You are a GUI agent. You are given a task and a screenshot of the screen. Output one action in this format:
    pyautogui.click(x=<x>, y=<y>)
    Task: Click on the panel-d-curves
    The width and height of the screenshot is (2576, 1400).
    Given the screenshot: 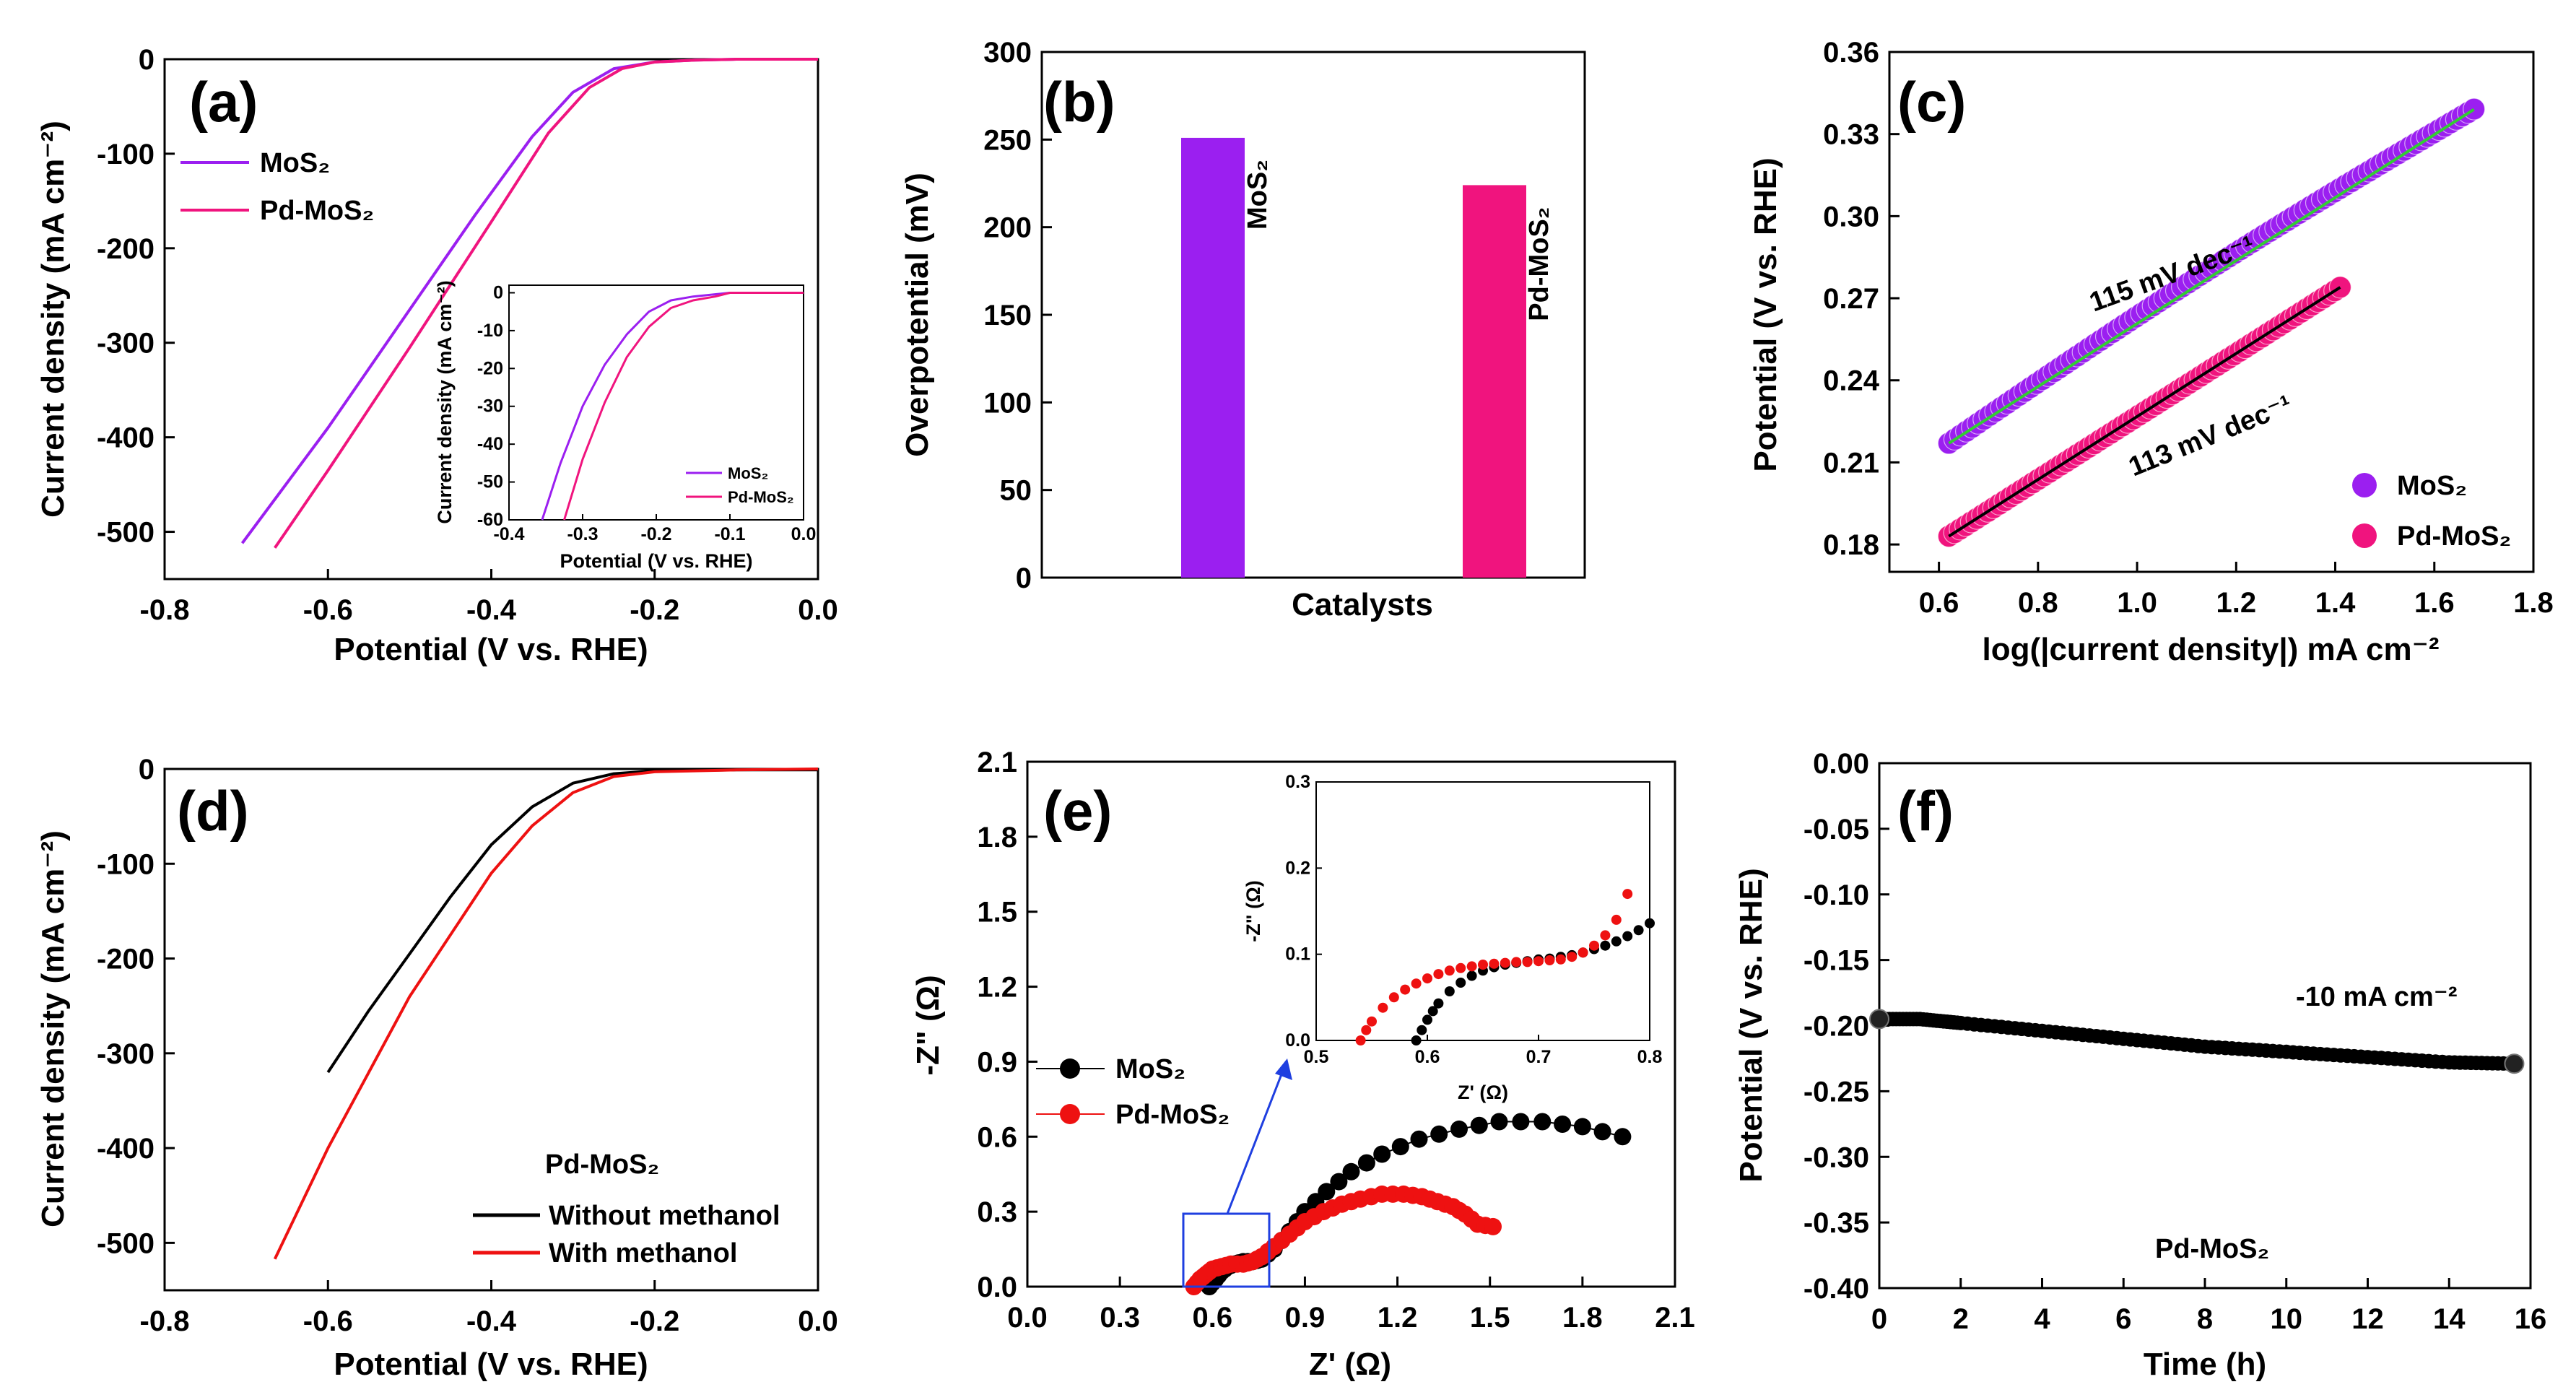 What is the action you would take?
    pyautogui.click(x=546, y=1014)
    